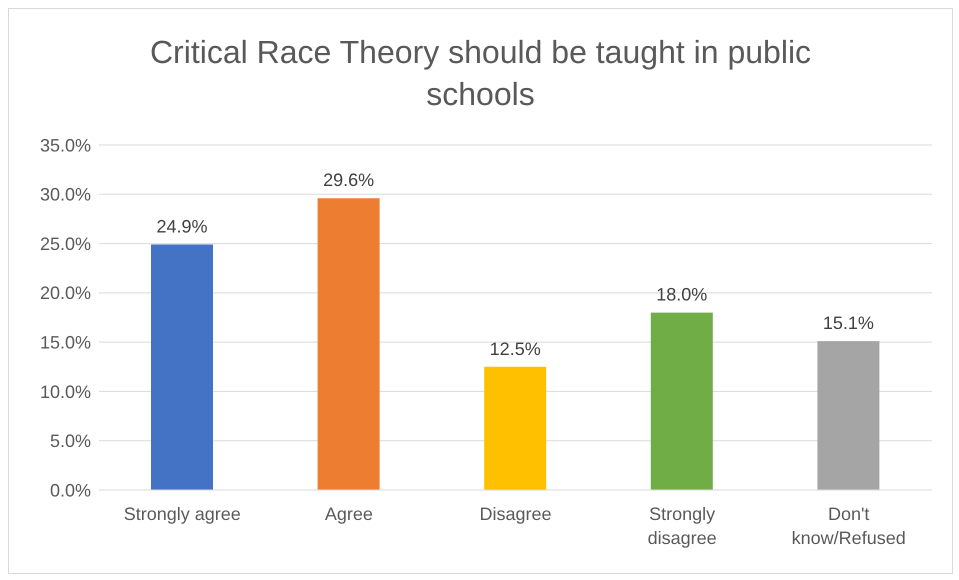 The height and width of the screenshot is (580, 959). What do you see at coordinates (65, 293) in the screenshot?
I see `y-tick-label: 20.0%` at bounding box center [65, 293].